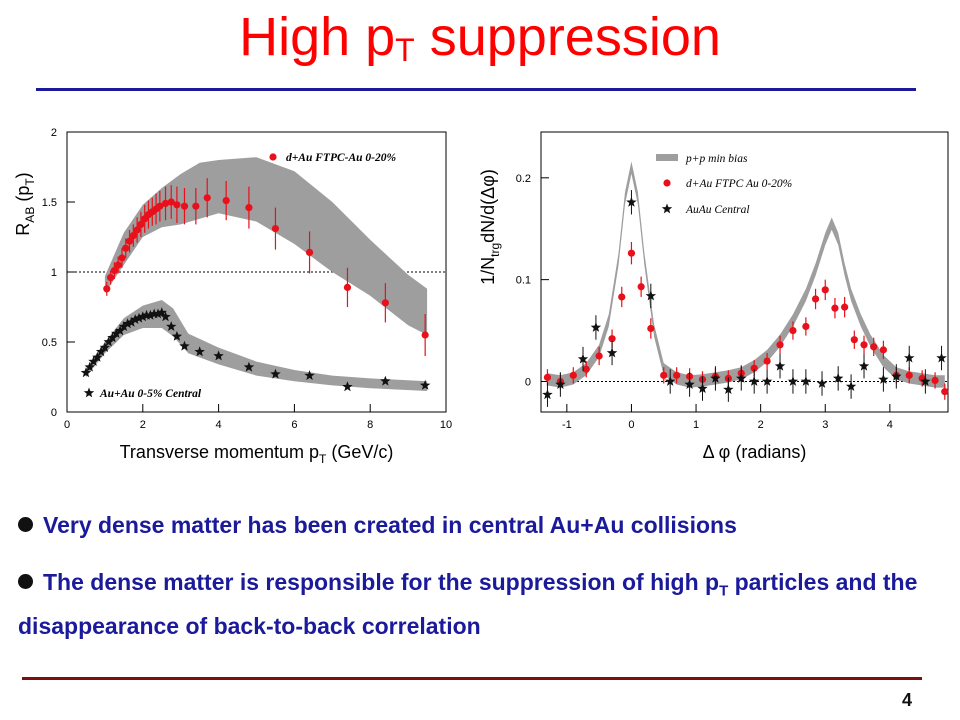 The image size is (960, 720). I want to click on slide-title: High pT suppression, so click(480, 37).